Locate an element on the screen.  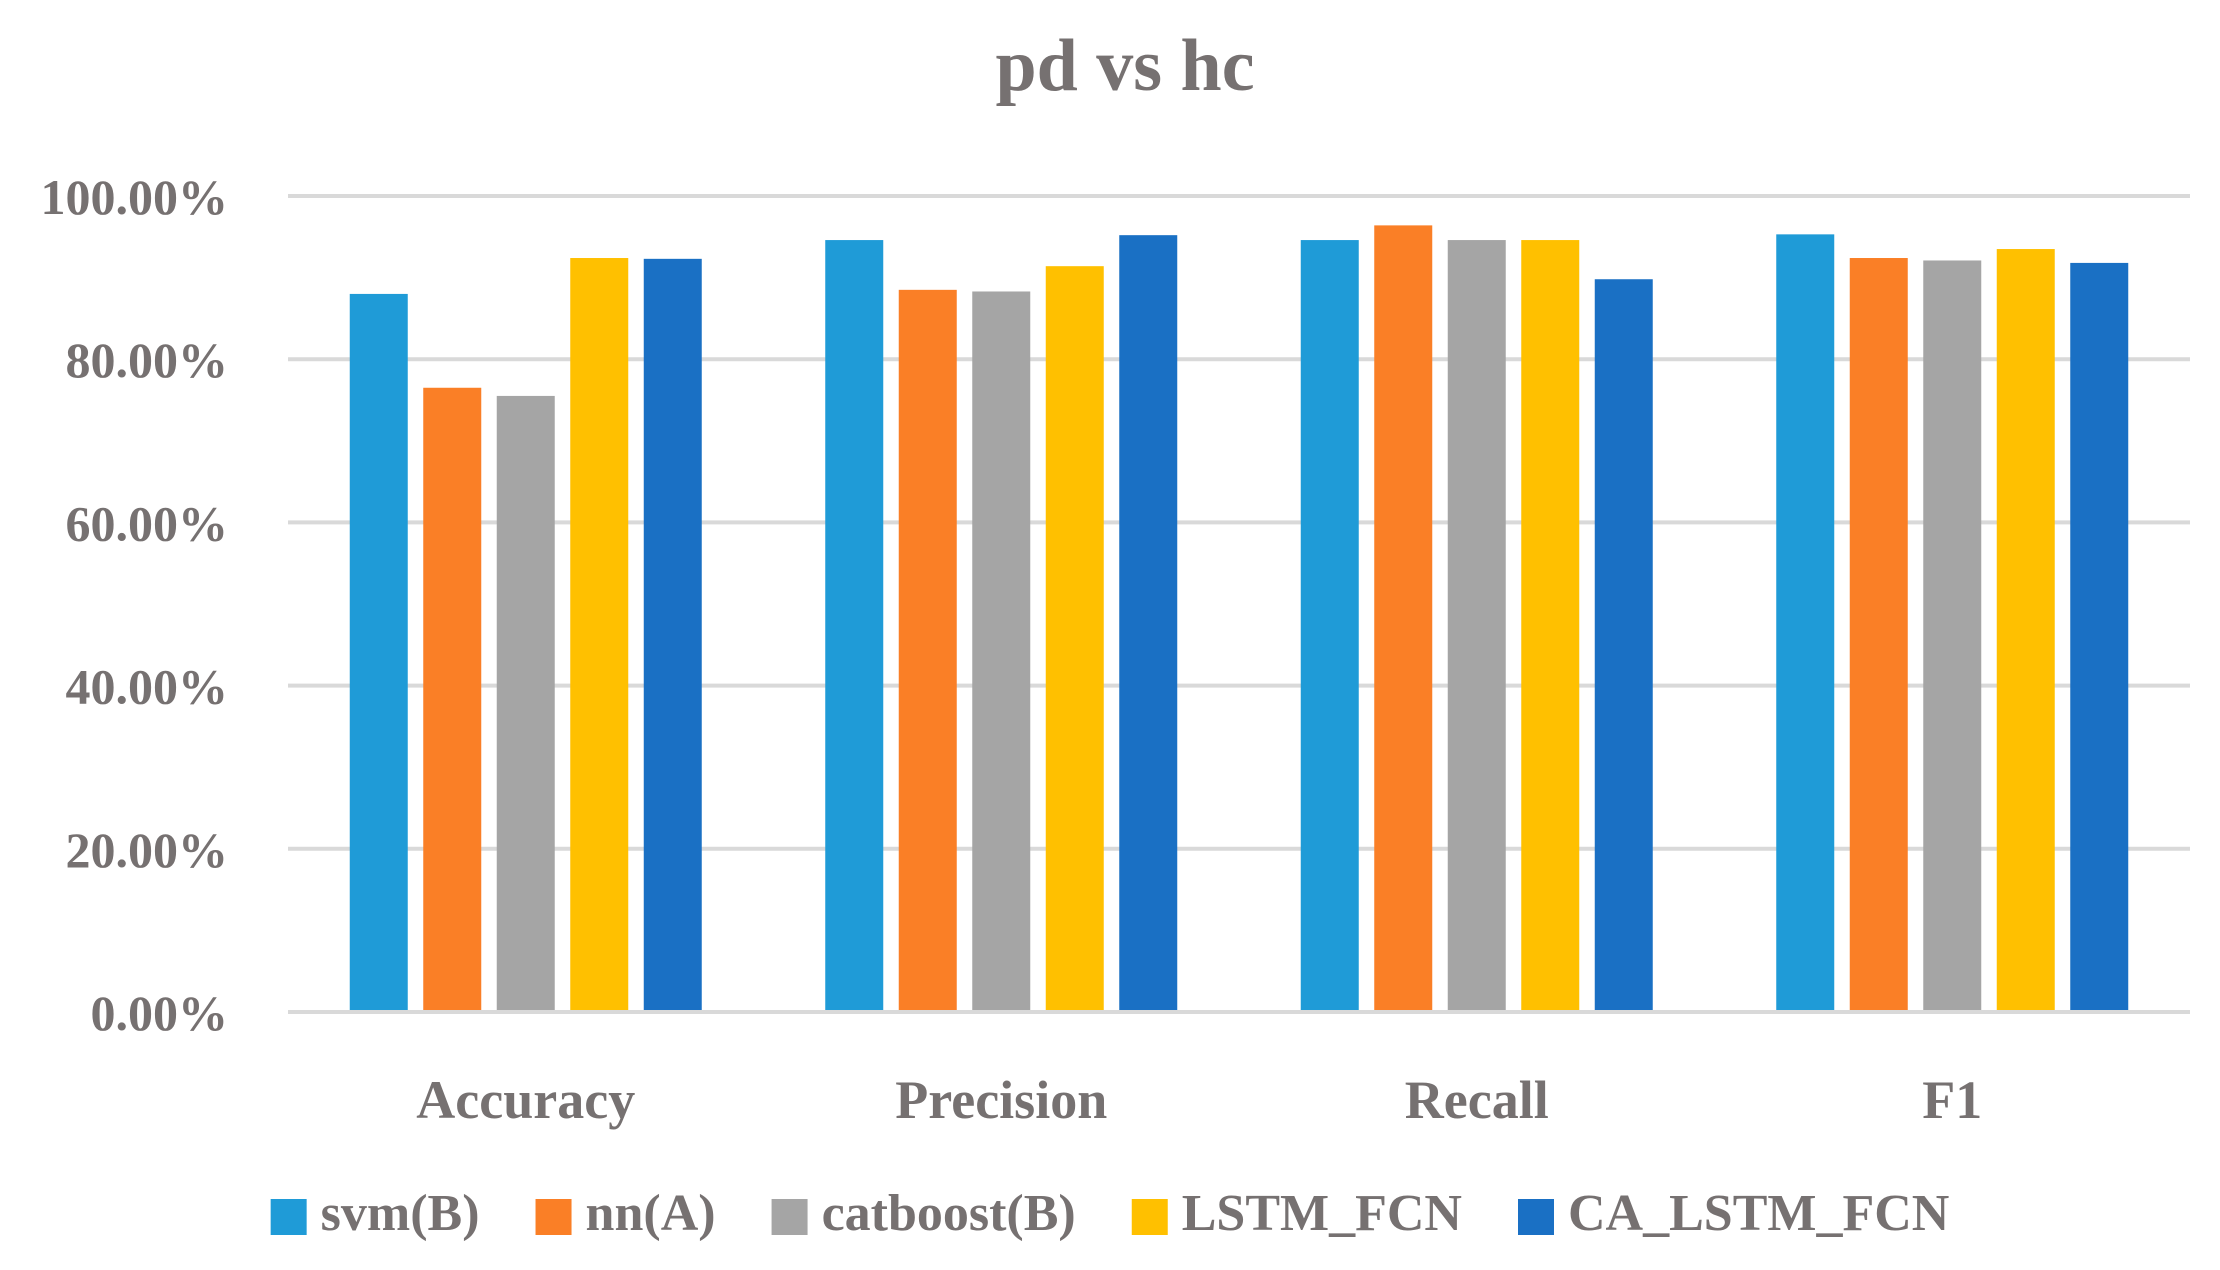
legend-item: nn(A) is located at coordinates (625, 1213).